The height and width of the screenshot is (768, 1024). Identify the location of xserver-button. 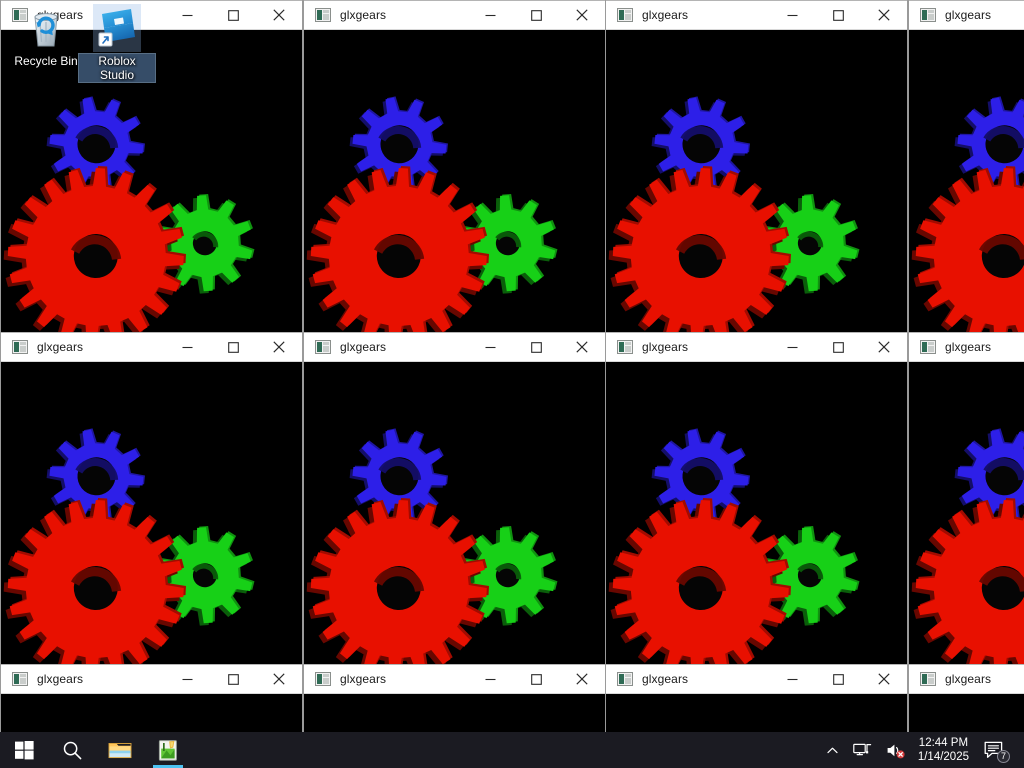
(168, 750).